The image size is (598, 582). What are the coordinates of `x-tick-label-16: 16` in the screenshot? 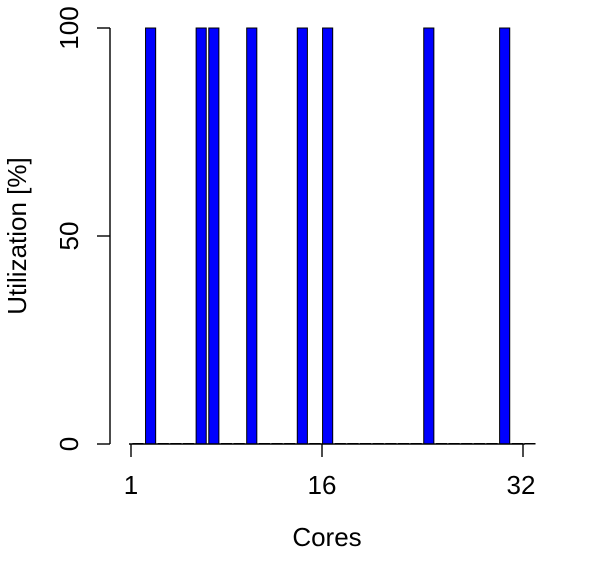 It's located at (322, 485).